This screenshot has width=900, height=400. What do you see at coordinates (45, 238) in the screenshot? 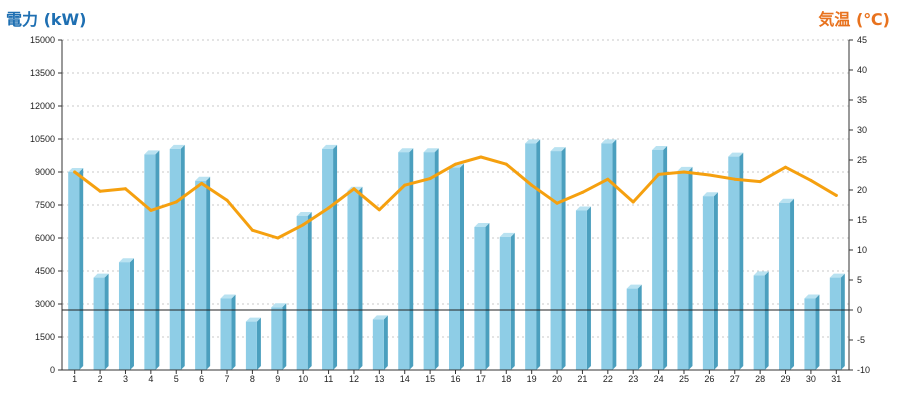
I see `left-tick-label: 6000` at bounding box center [45, 238].